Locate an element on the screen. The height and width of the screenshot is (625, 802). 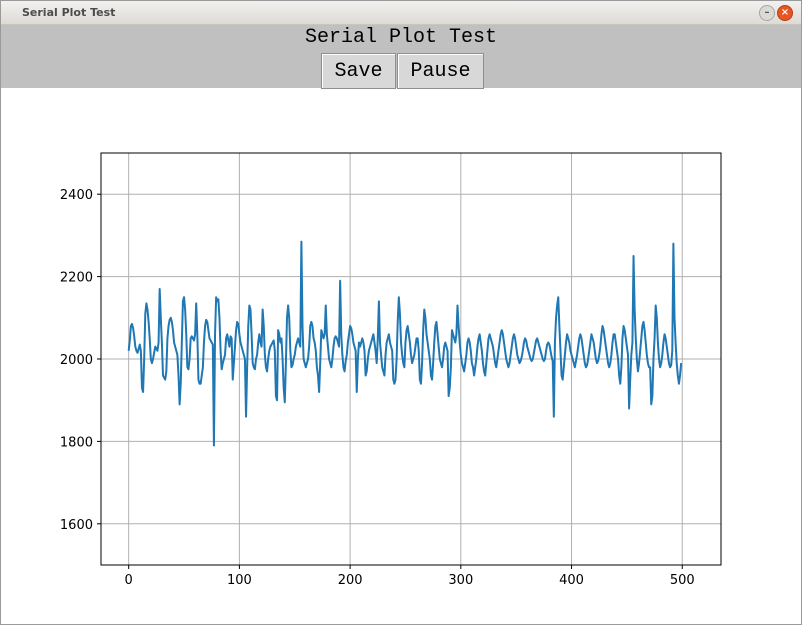
pause-button: Pause is located at coordinates (440, 71).